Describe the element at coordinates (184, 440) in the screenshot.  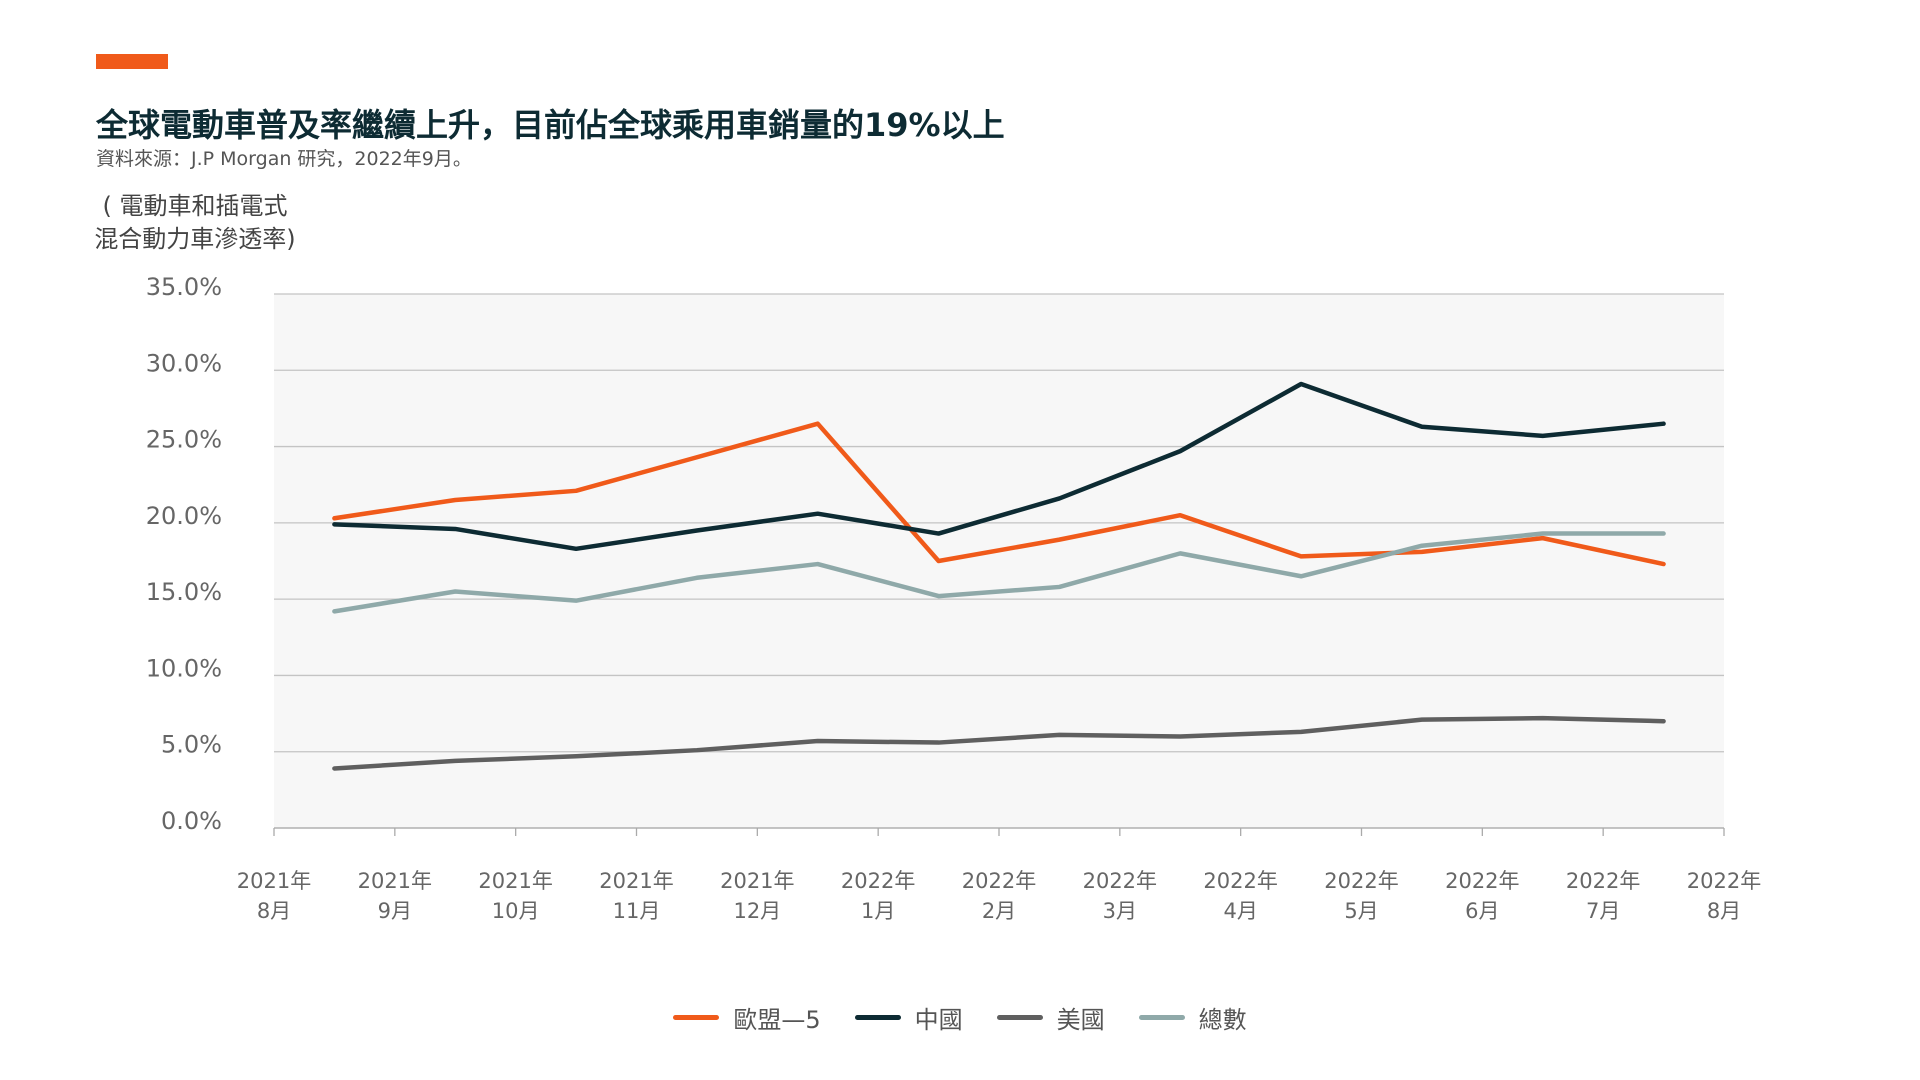
I see `y-tick-label: 25.0%` at that location.